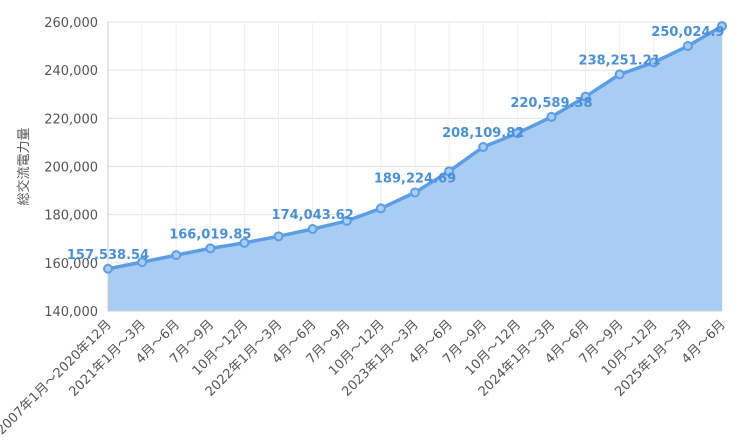 The width and height of the screenshot is (740, 440). I want to click on y-axis-label: 総交流電力量, so click(24, 166).